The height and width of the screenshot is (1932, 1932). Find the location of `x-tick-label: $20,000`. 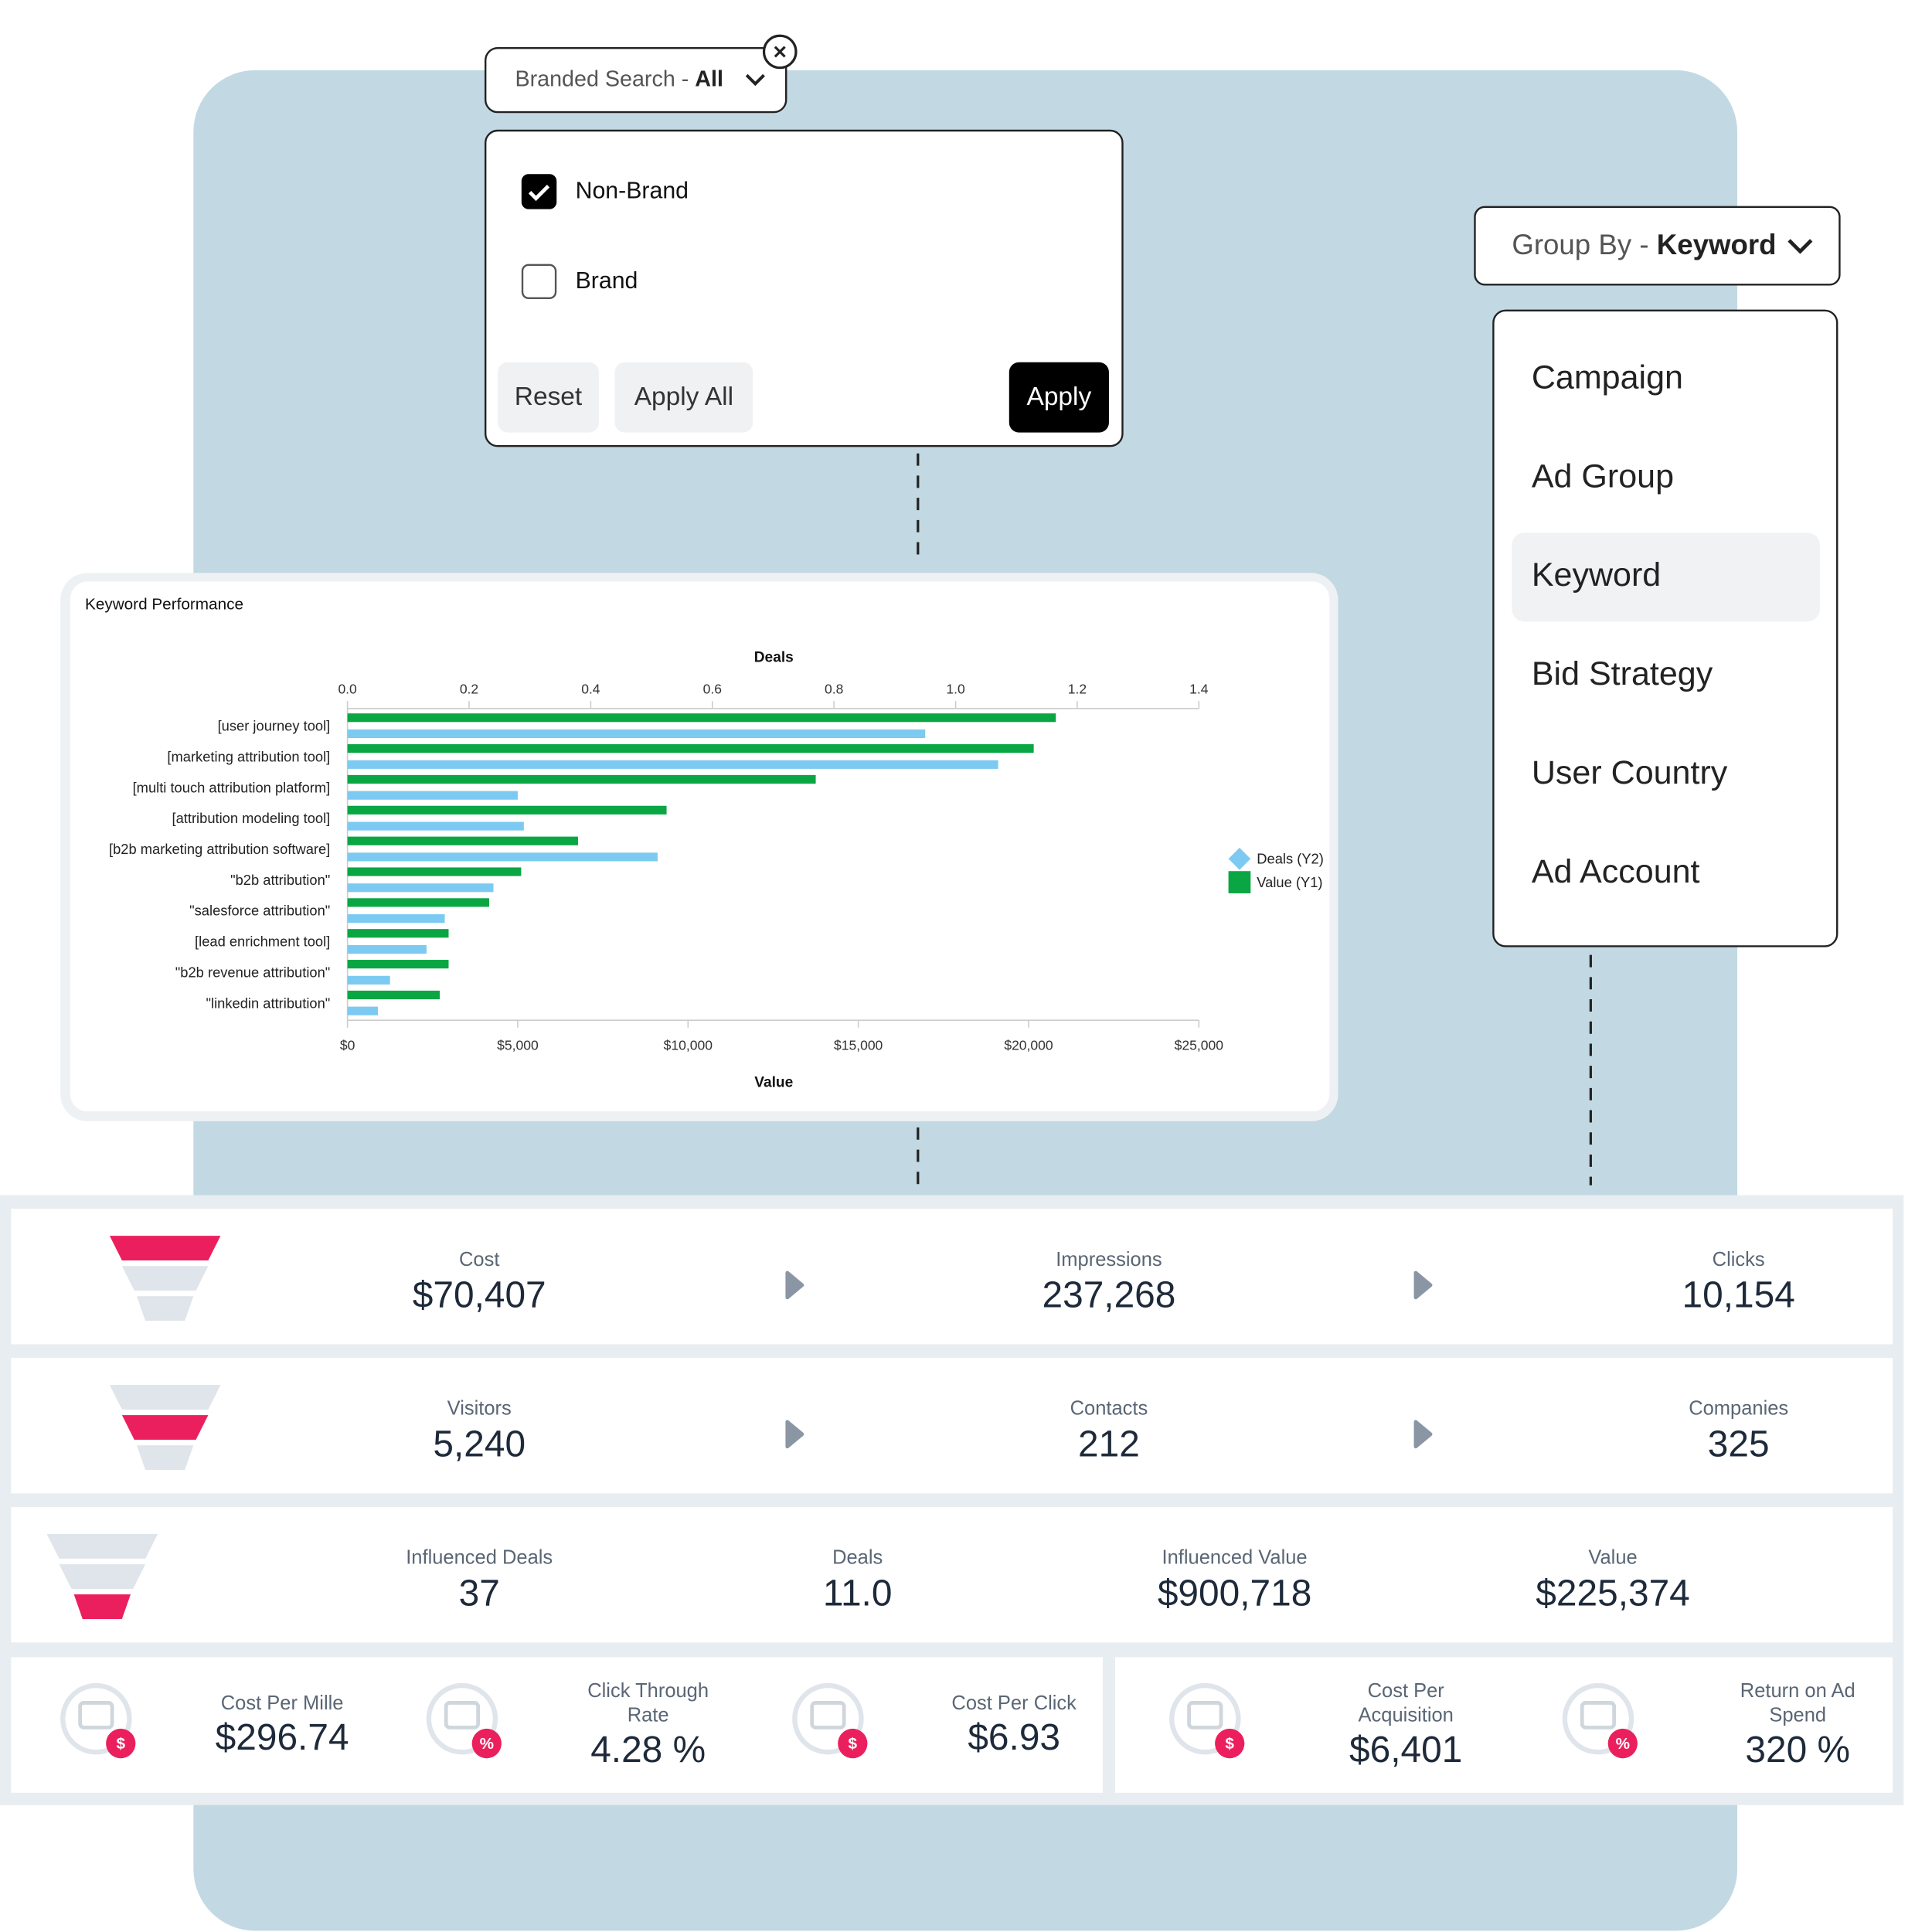

x-tick-label: $20,000 is located at coordinates (1028, 1045).